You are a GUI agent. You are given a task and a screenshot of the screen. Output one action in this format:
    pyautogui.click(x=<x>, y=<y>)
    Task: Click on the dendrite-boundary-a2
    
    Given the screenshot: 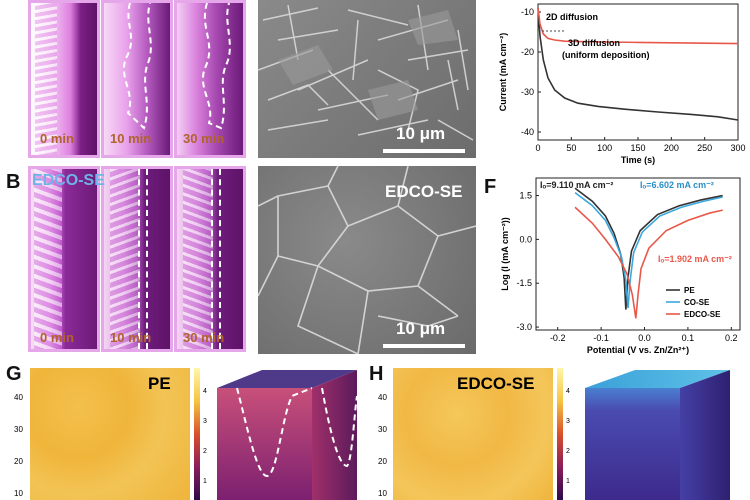 What is the action you would take?
    pyautogui.click(x=137, y=66)
    